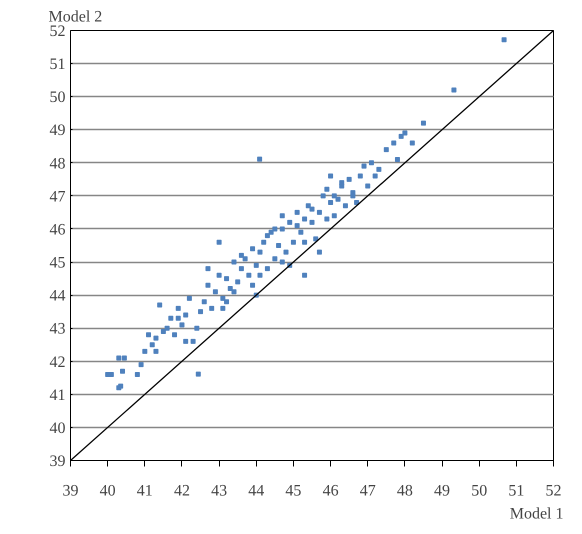  What do you see at coordinates (58, 229) in the screenshot?
I see `y-tick-label: 46` at bounding box center [58, 229].